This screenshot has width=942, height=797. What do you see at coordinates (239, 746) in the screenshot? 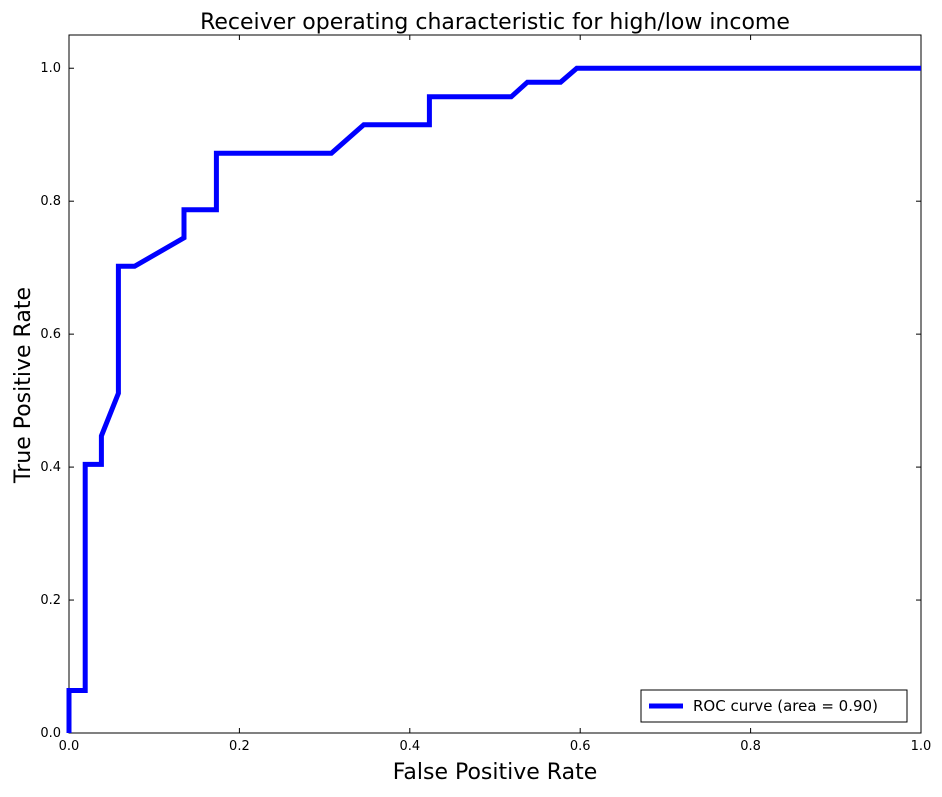
I see `x-tick-label: 0.2` at bounding box center [239, 746].